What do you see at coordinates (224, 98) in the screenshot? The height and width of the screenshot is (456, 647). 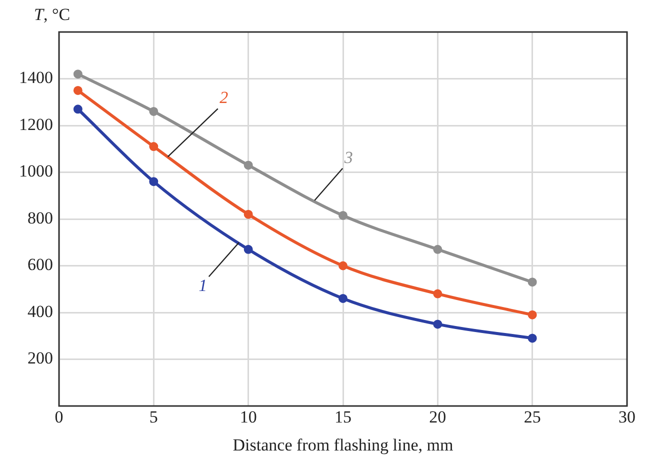 I see `text: 2` at bounding box center [224, 98].